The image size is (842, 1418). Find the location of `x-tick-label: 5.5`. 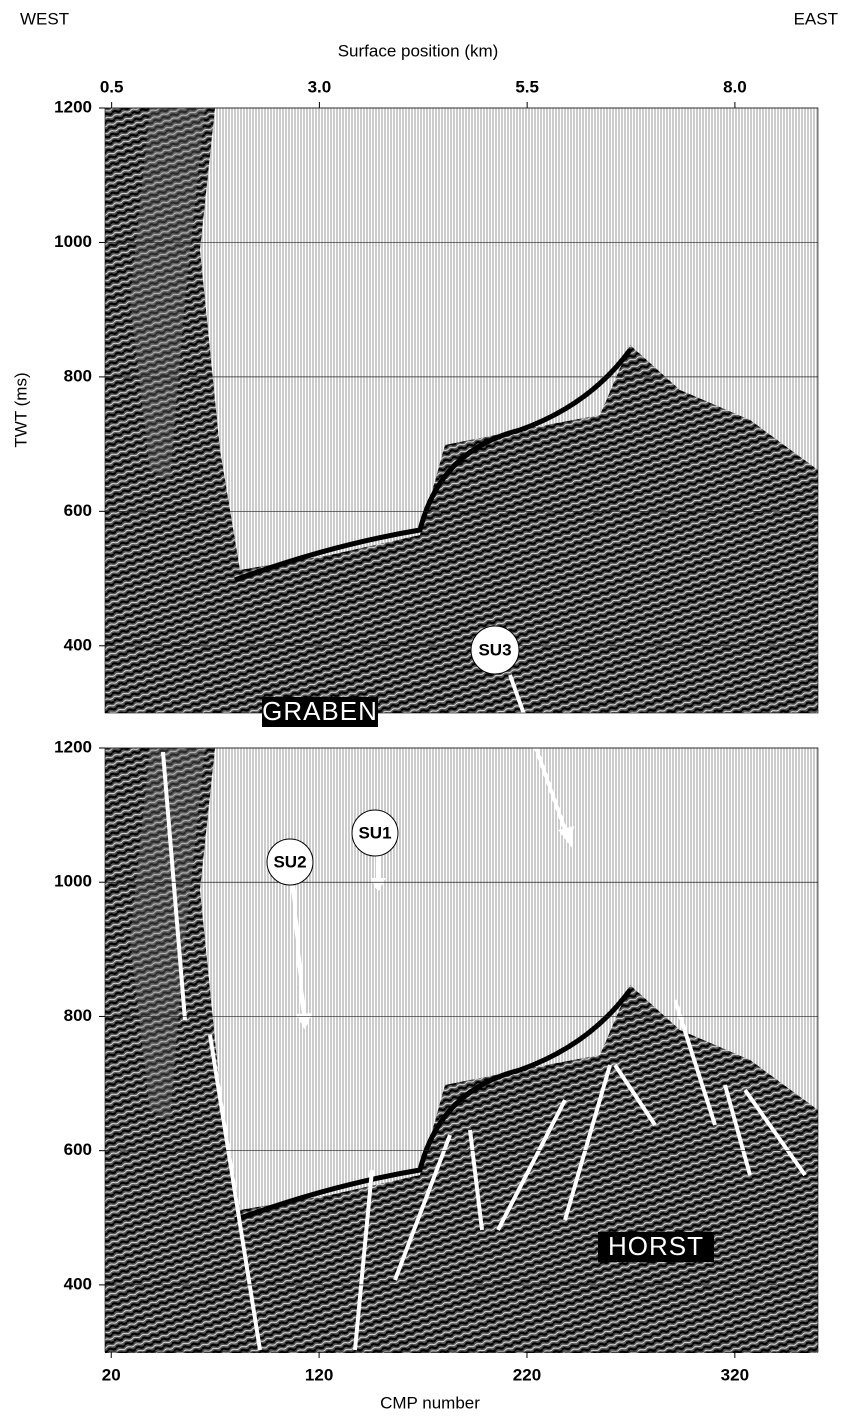

x-tick-label: 5.5 is located at coordinates (527, 86).